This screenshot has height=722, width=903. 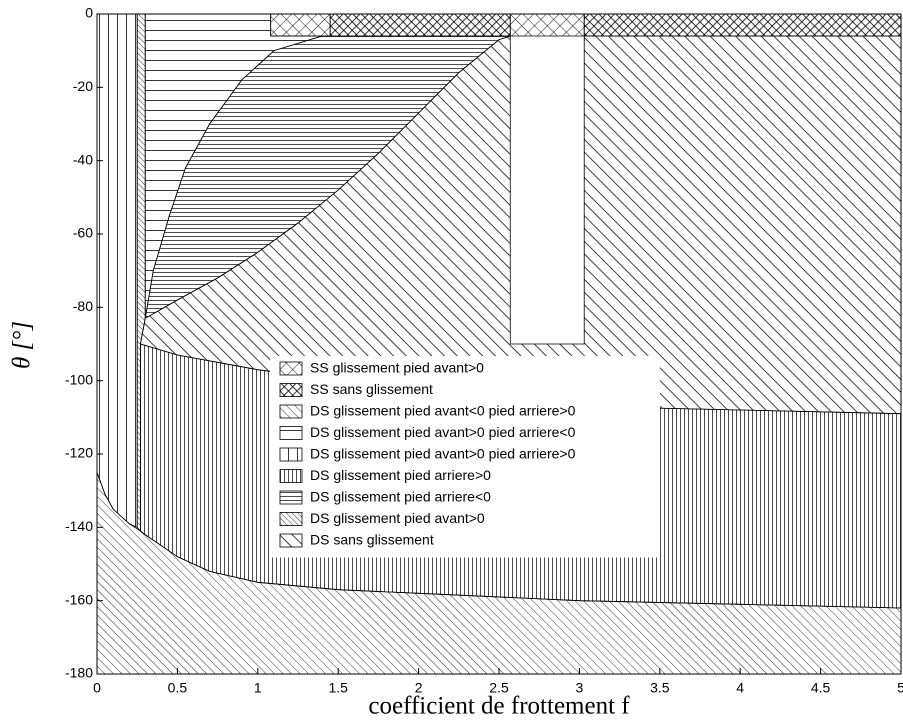 What do you see at coordinates (83, 306) in the screenshot?
I see `y-tick-label: -80` at bounding box center [83, 306].